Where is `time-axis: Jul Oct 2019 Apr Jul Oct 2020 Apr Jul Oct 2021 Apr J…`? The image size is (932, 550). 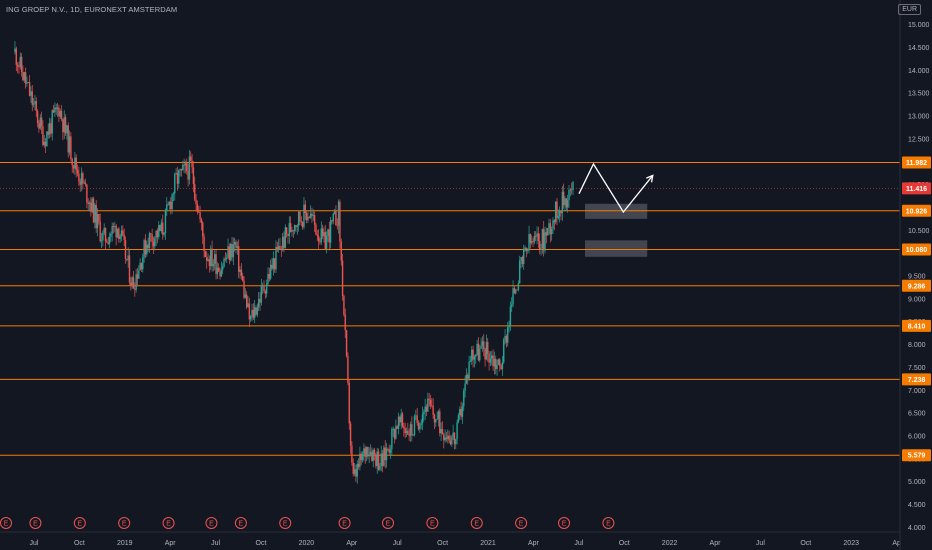
time-axis: Jul Oct 2019 Apr Jul Oct 2020 Apr Jul Oct 2021 Apr J… is located at coordinates (450, 539).